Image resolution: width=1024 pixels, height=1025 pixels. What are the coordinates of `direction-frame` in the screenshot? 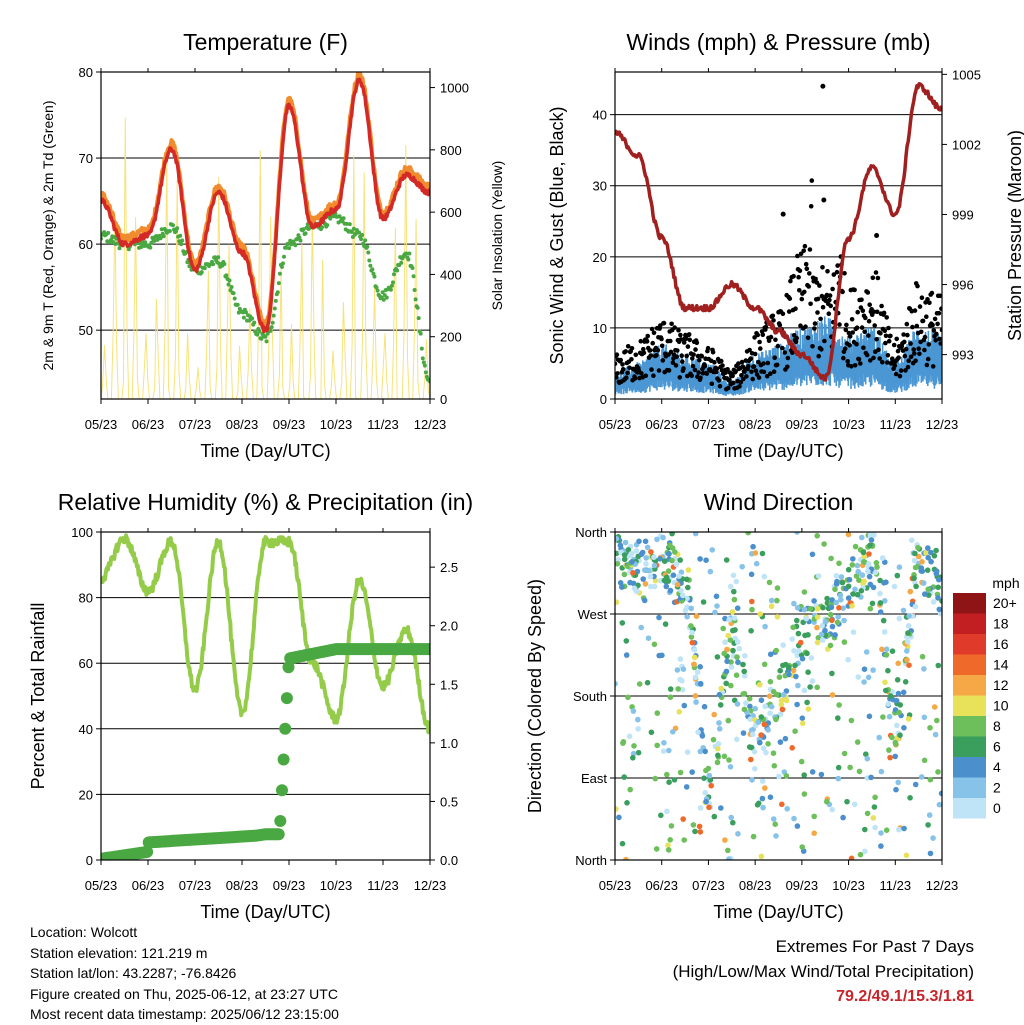 It's located at (778, 696).